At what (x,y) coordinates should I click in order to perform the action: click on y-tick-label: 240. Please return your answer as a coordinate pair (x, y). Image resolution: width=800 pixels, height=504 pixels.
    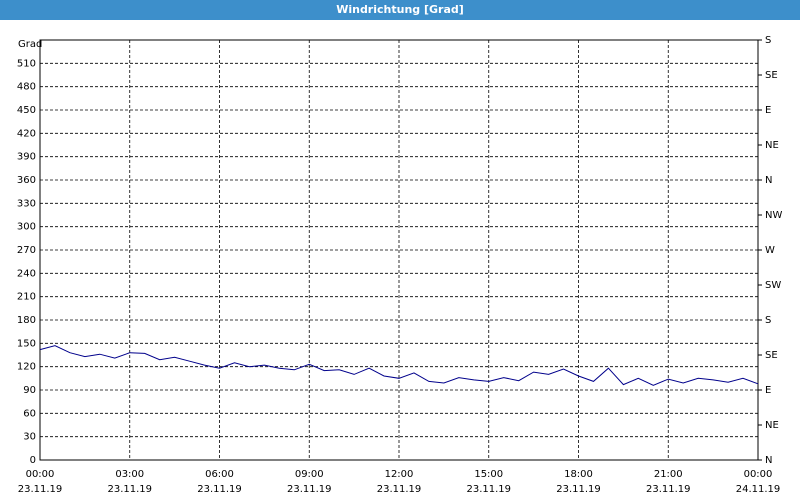
    Looking at the image, I should click on (26, 273).